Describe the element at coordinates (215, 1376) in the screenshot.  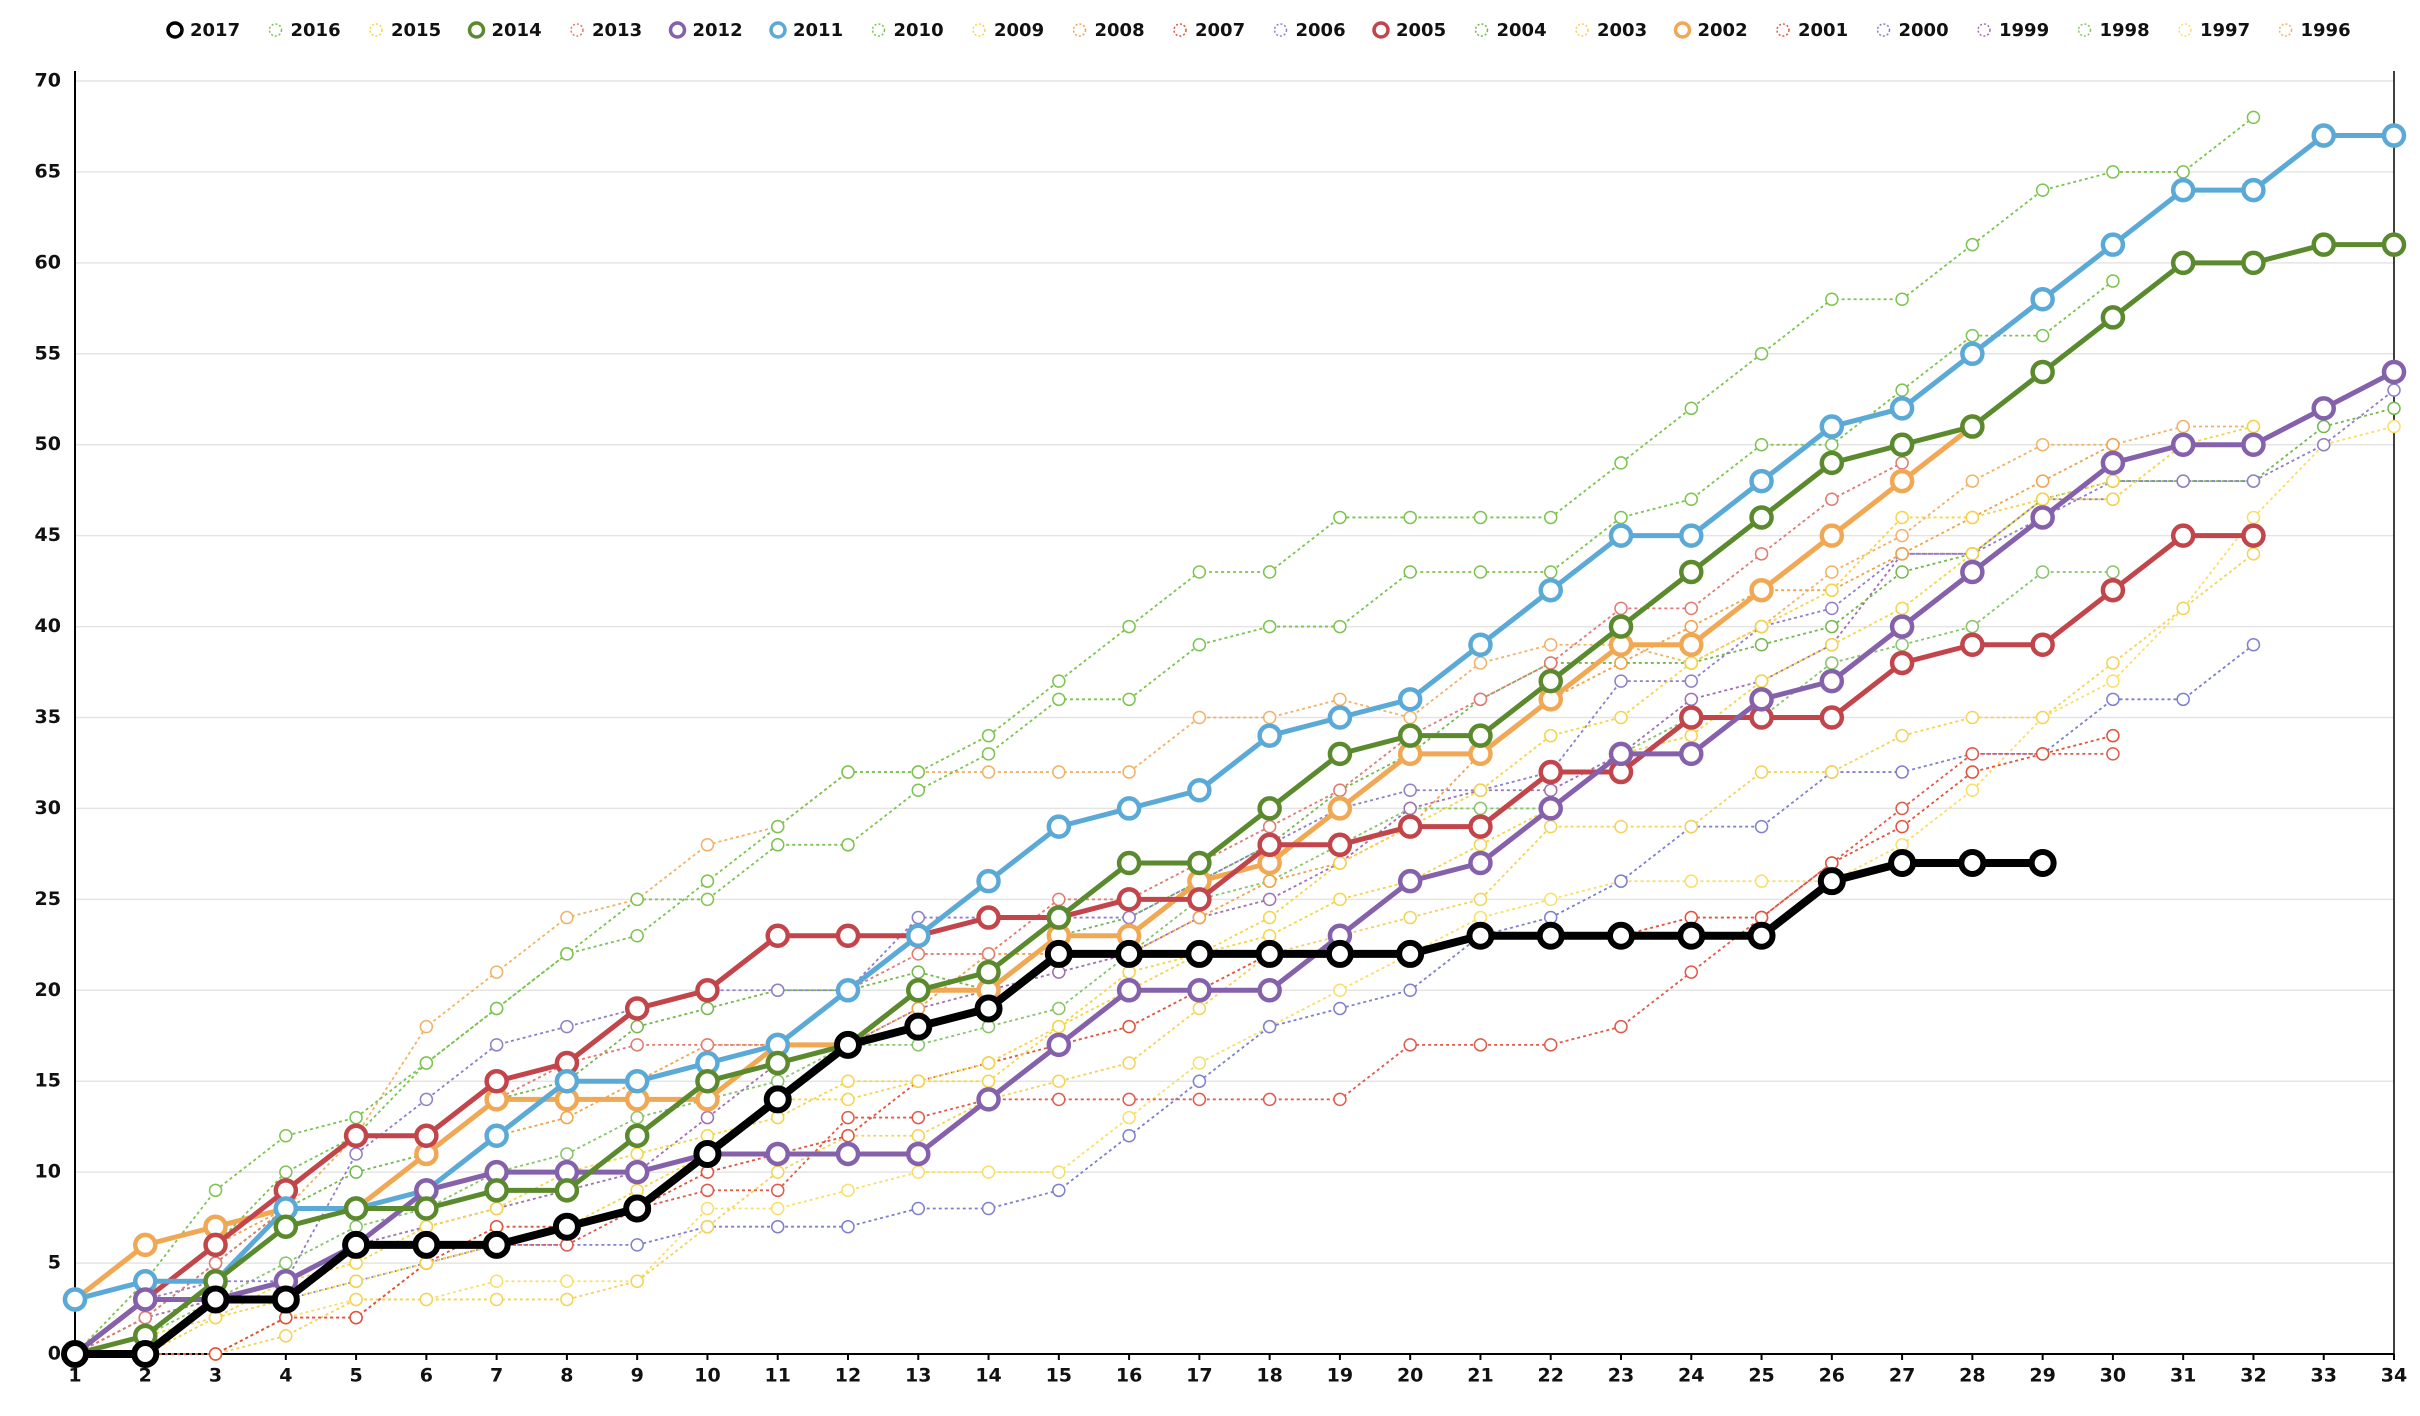
I see `x-tick-label: 3` at that location.